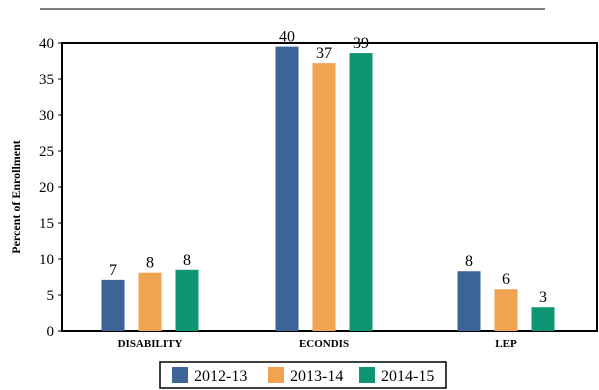 The height and width of the screenshot is (390, 599). I want to click on data-label: 3, so click(543, 297).